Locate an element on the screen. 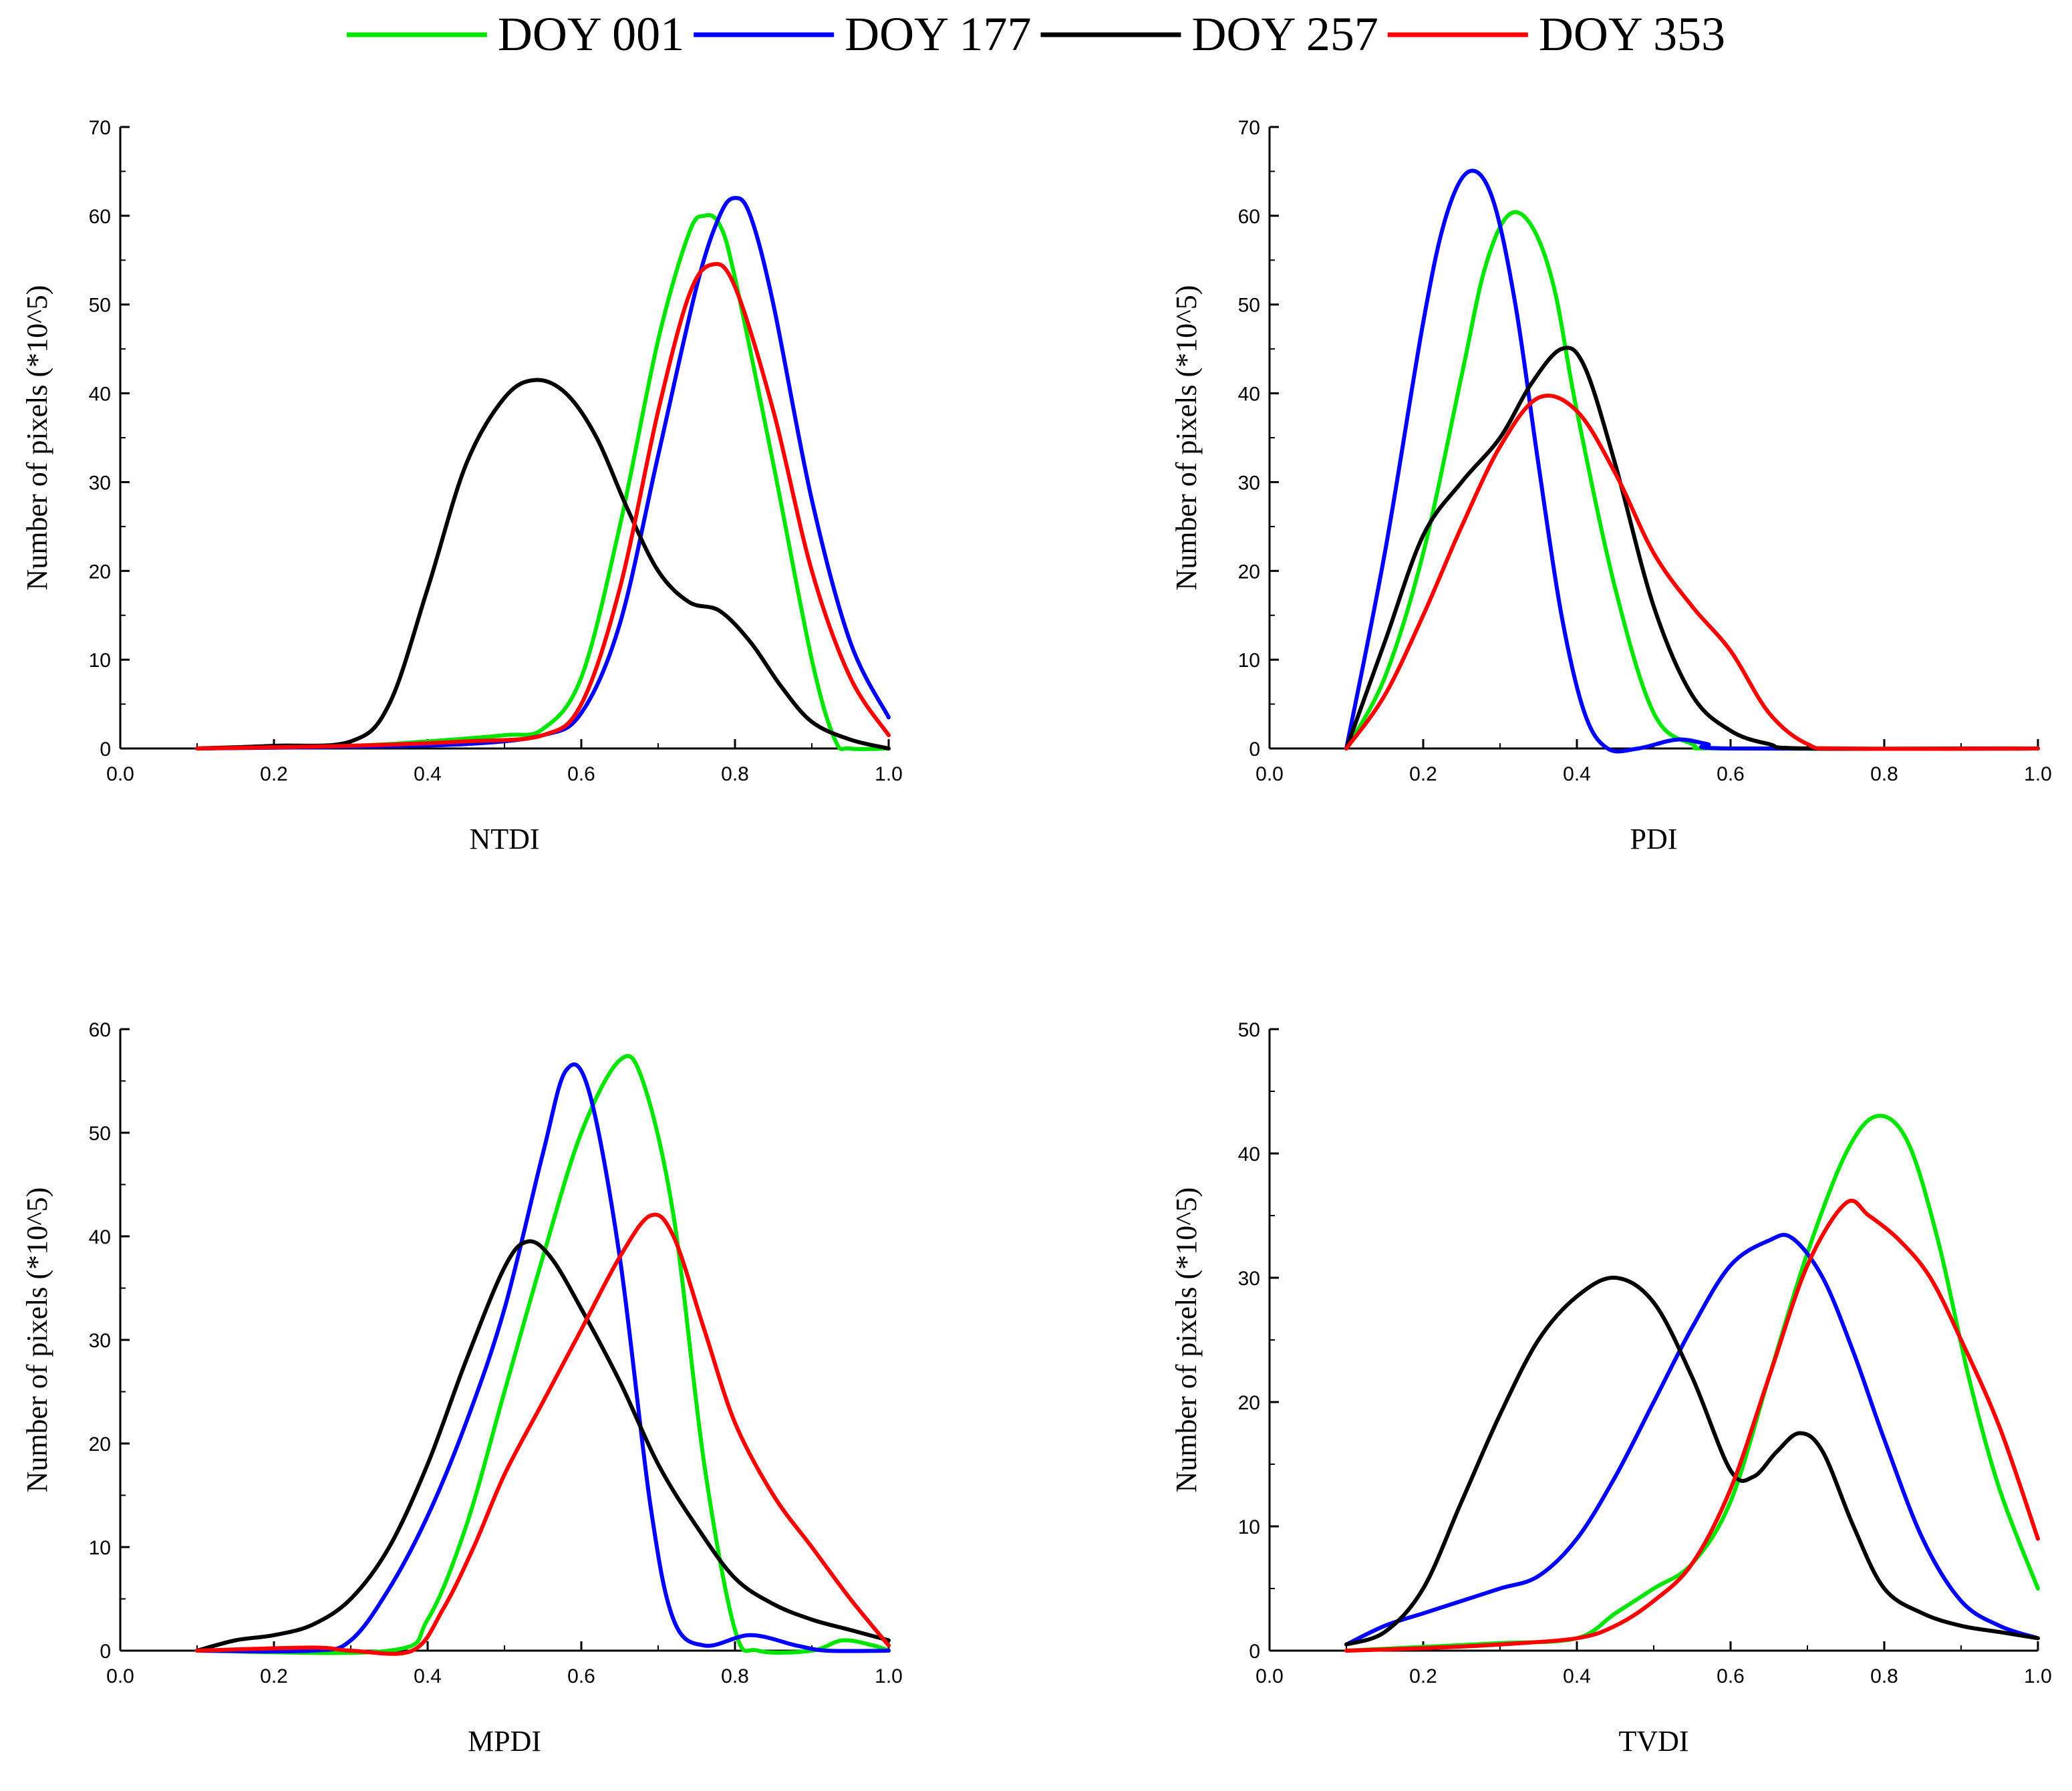 The height and width of the screenshot is (1791, 2072). x-axis-title: PDI is located at coordinates (1654, 839).